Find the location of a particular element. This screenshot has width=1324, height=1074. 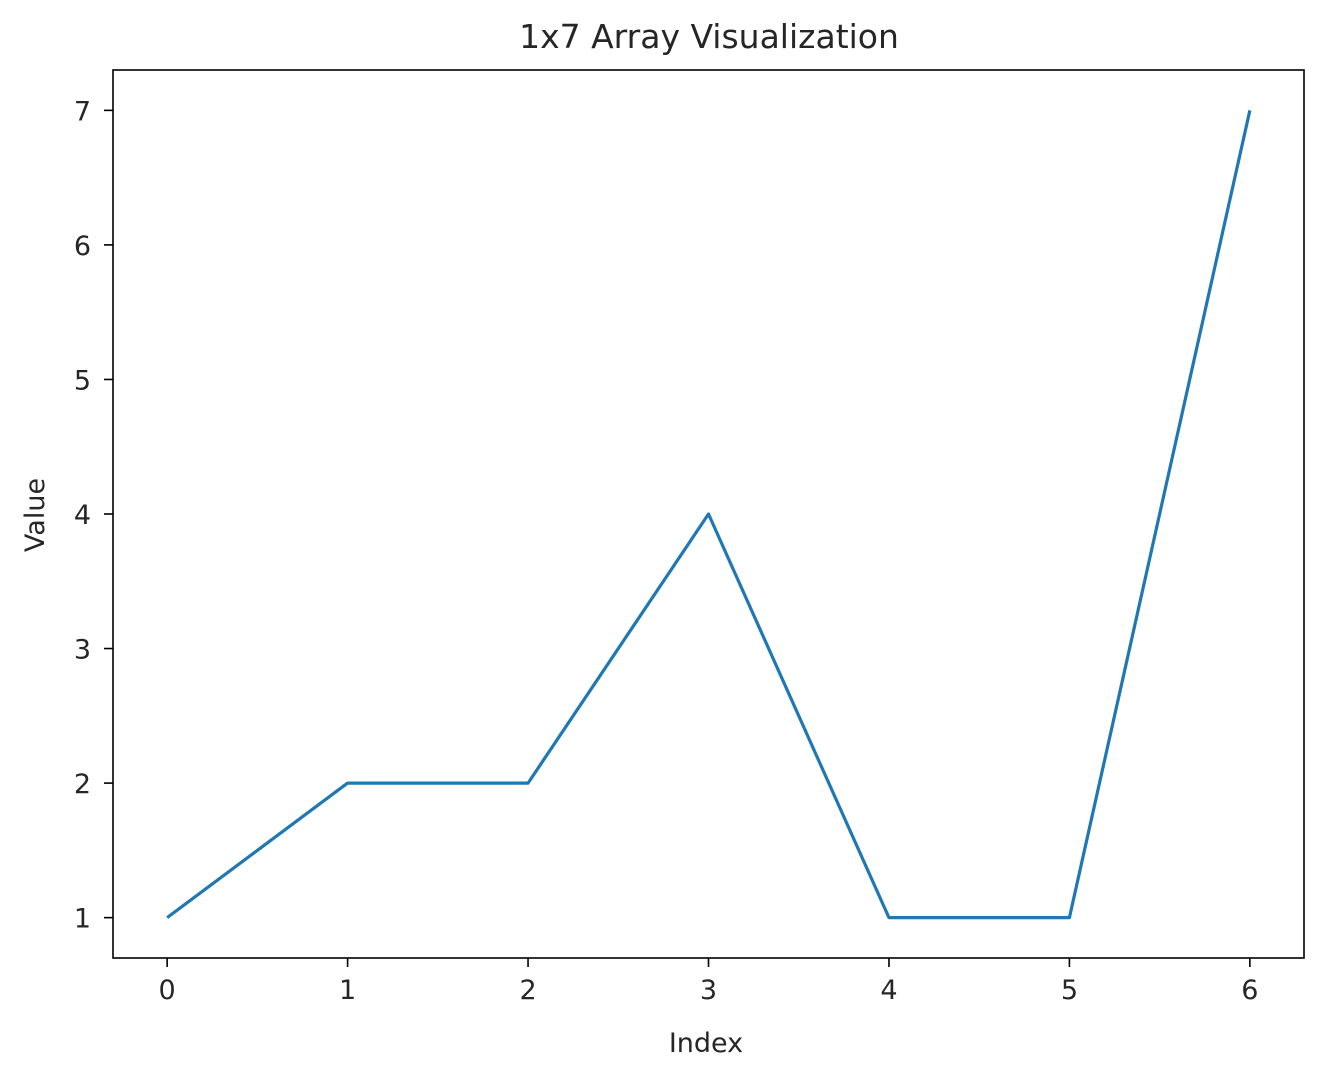

x-axis: 0 1 2 3 4 5 6 is located at coordinates (708, 982).